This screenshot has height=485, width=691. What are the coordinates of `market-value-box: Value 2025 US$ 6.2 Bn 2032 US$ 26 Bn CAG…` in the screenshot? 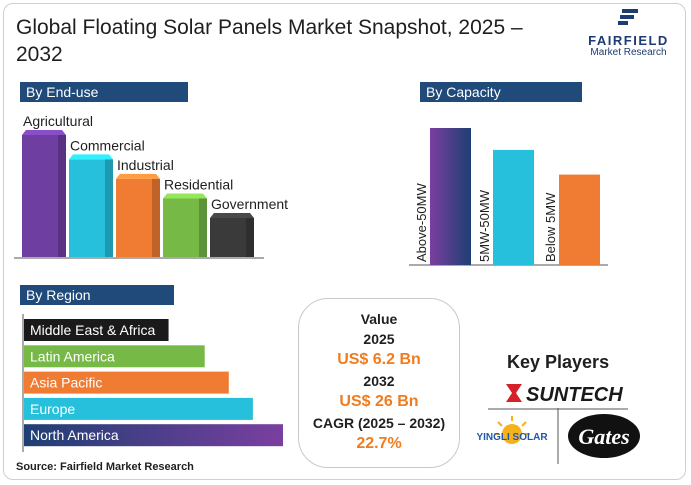 It's located at (379, 383).